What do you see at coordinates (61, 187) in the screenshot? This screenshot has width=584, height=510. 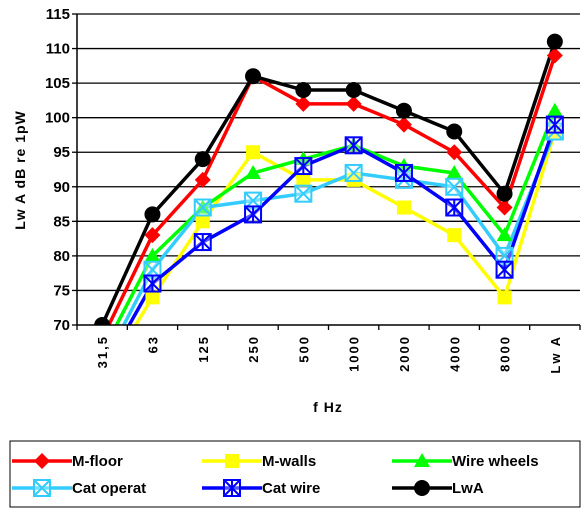 I see `y-tick-label: 90` at bounding box center [61, 187].